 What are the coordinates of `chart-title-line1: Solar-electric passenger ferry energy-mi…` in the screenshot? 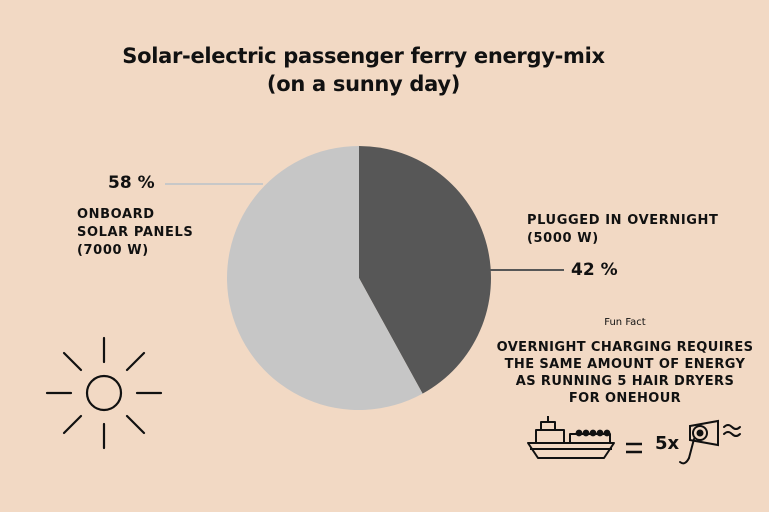 It's located at (363, 56).